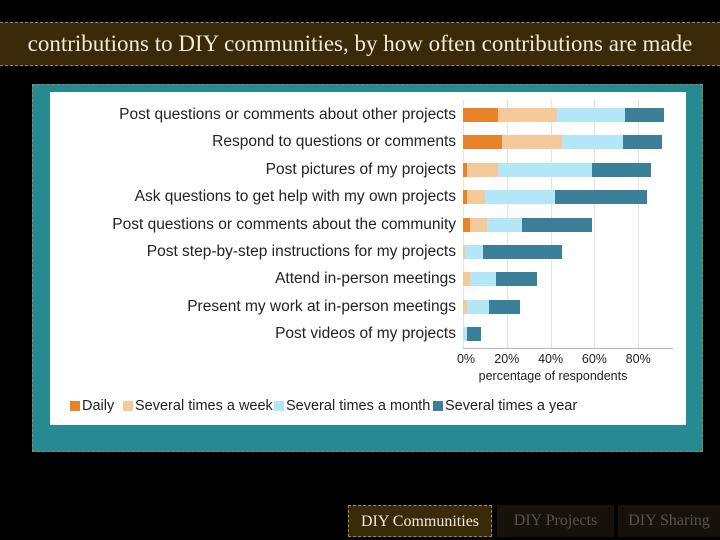 This screenshot has width=720, height=540. Describe the element at coordinates (438, 406) in the screenshot. I see `legend-swatch-year` at that location.